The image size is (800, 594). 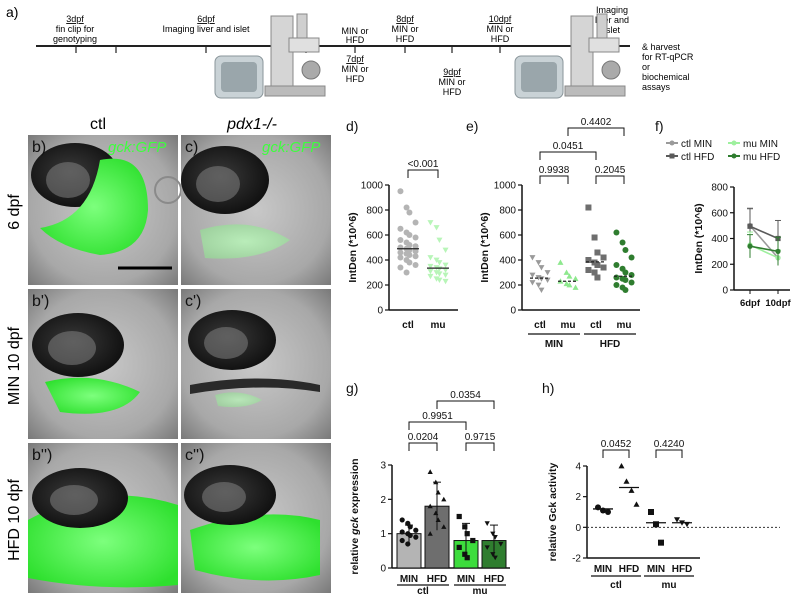 I want to click on p-value-label: 0.4402, so click(x=596, y=122).